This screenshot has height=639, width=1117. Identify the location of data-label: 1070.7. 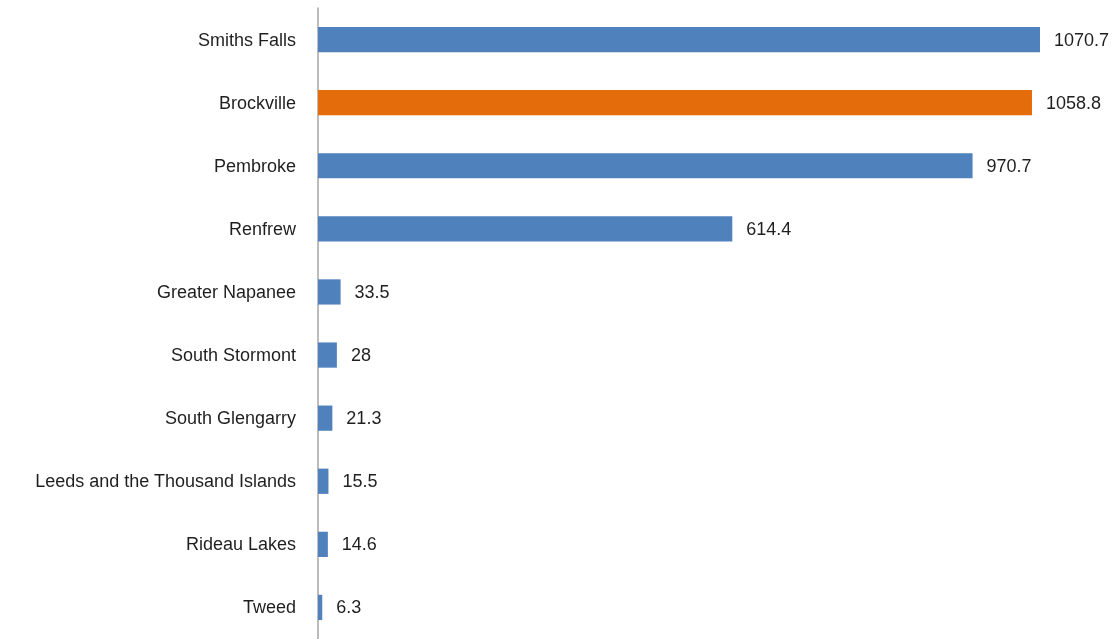
(1082, 39).